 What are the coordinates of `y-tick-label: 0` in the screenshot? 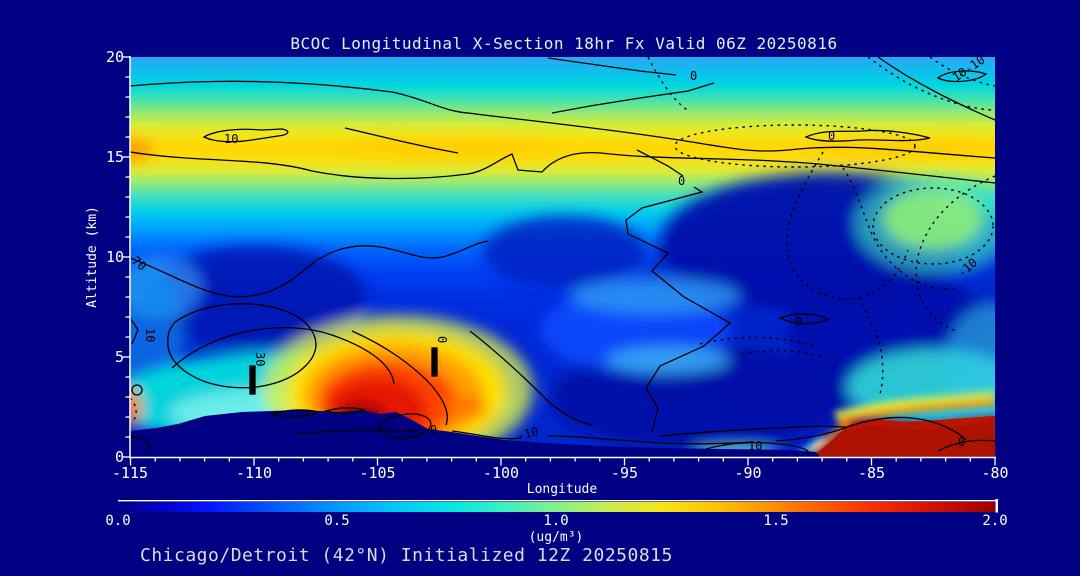 It's located at (119, 457).